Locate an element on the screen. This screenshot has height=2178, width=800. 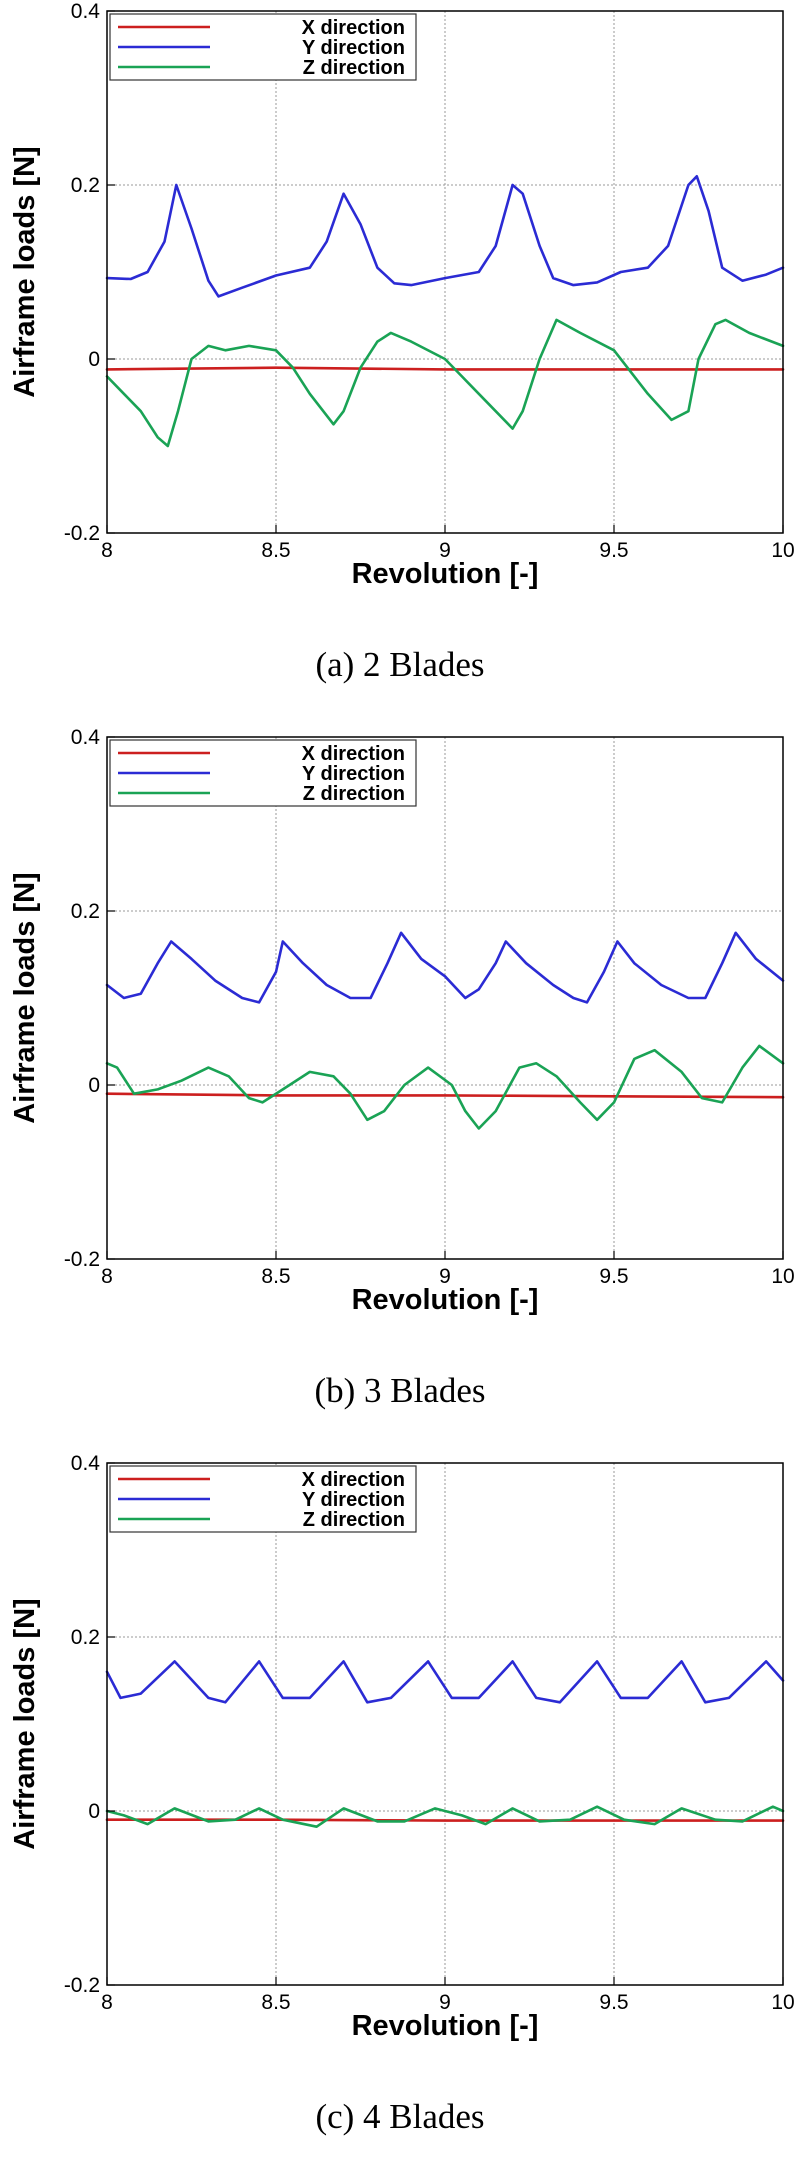
figure-caption: (c) 4 Blades is located at coordinates (399, 2116).